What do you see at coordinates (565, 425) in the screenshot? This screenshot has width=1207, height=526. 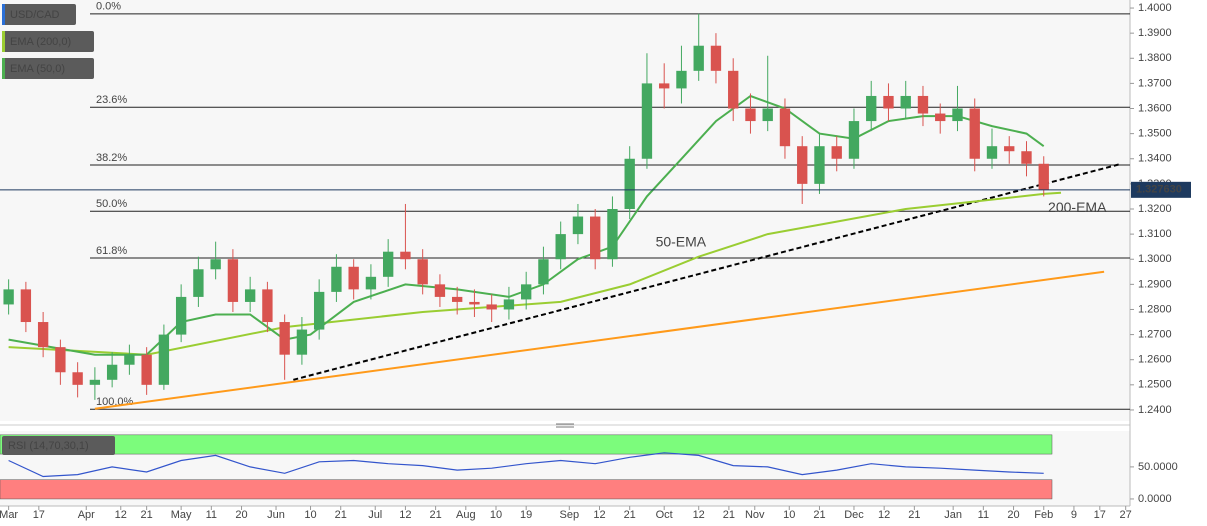 I see `resize-grip` at bounding box center [565, 425].